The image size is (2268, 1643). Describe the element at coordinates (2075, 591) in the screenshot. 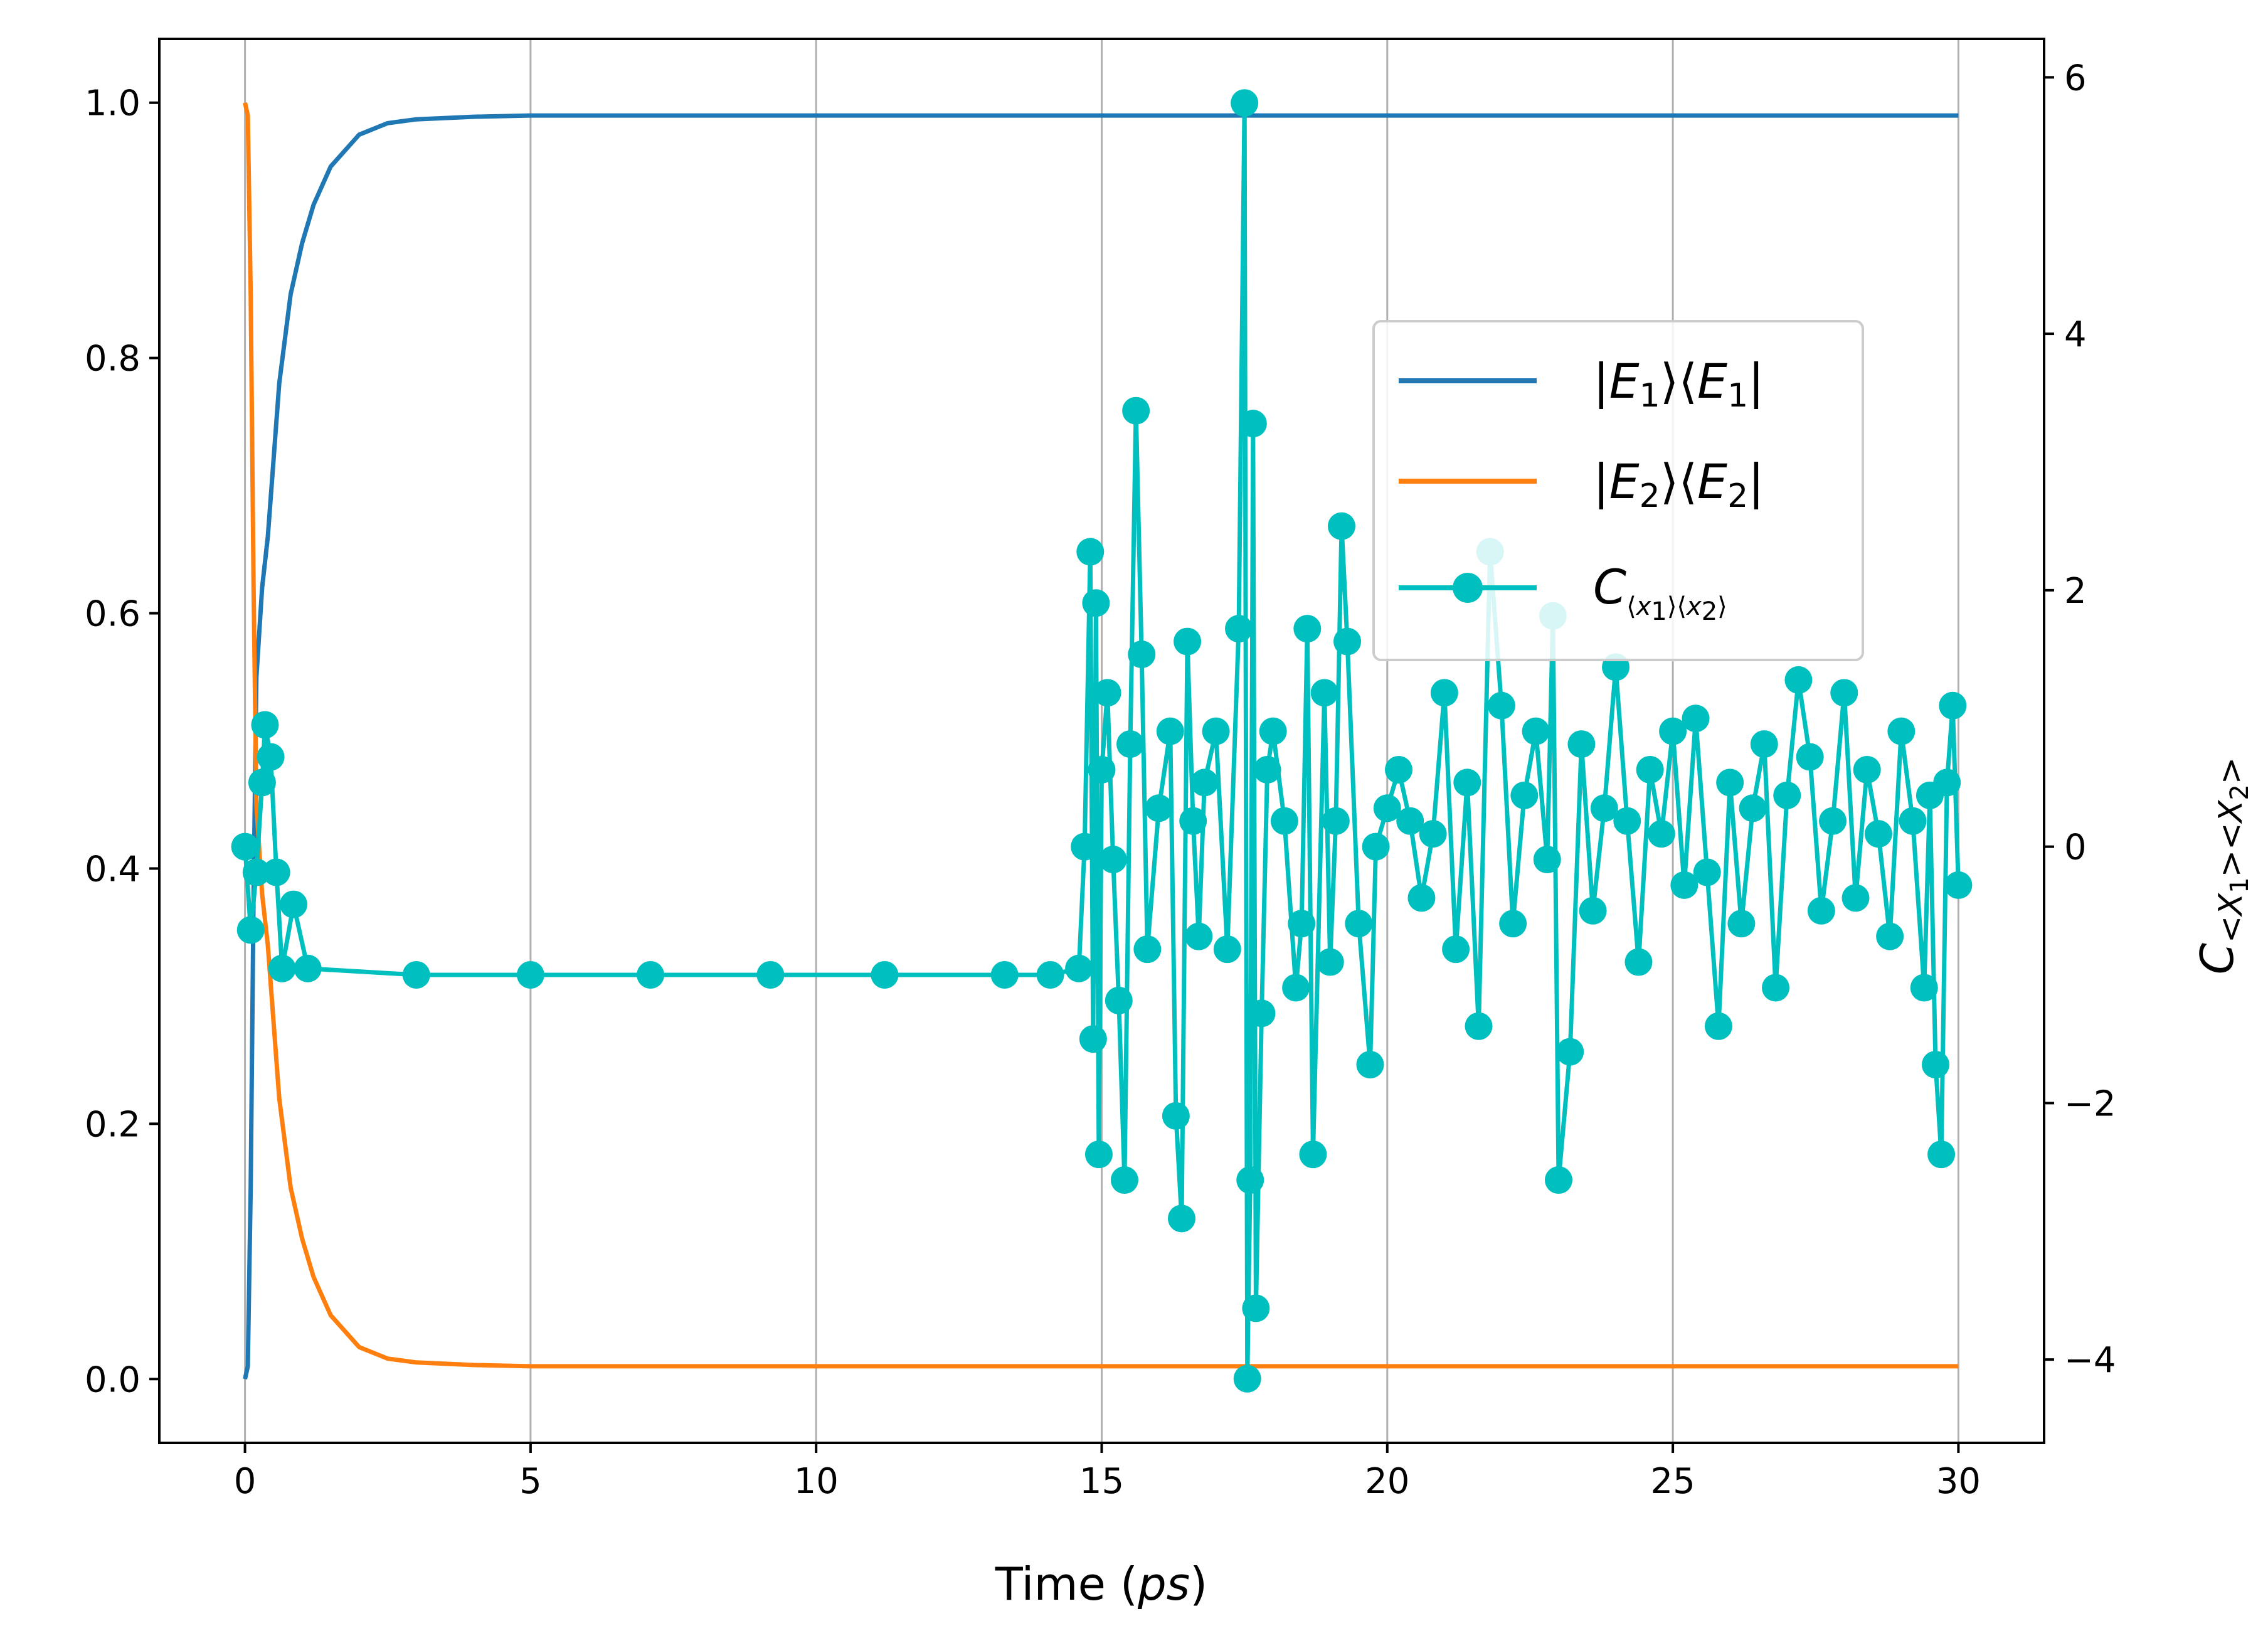

I see `y-right-tick-label: 2` at that location.